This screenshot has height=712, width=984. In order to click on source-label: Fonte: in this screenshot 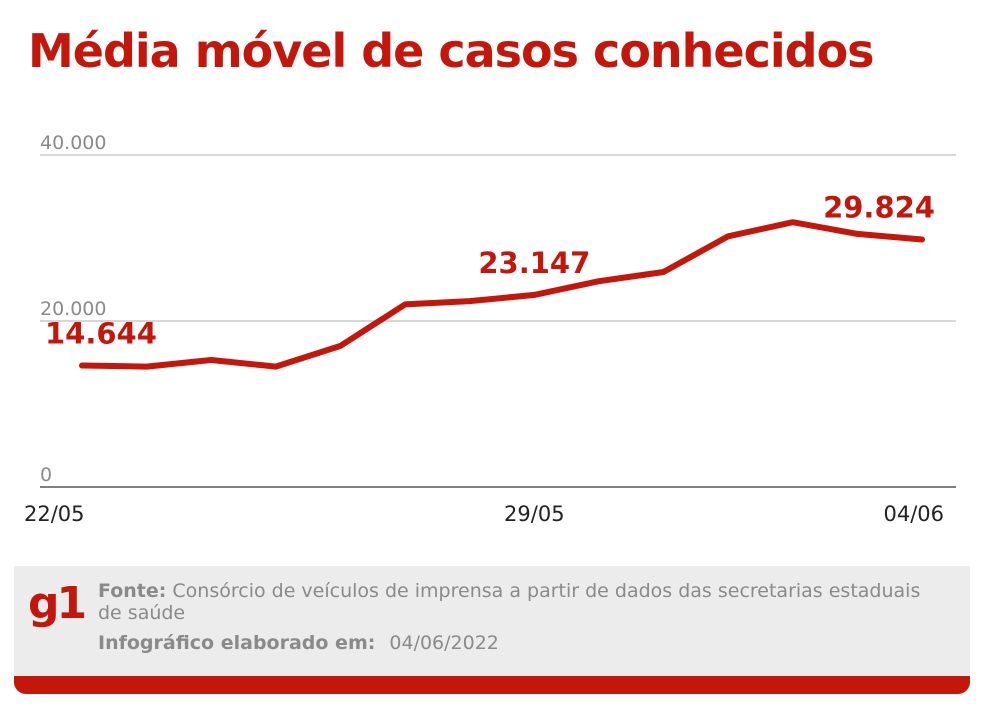, I will do `click(132, 591)`.